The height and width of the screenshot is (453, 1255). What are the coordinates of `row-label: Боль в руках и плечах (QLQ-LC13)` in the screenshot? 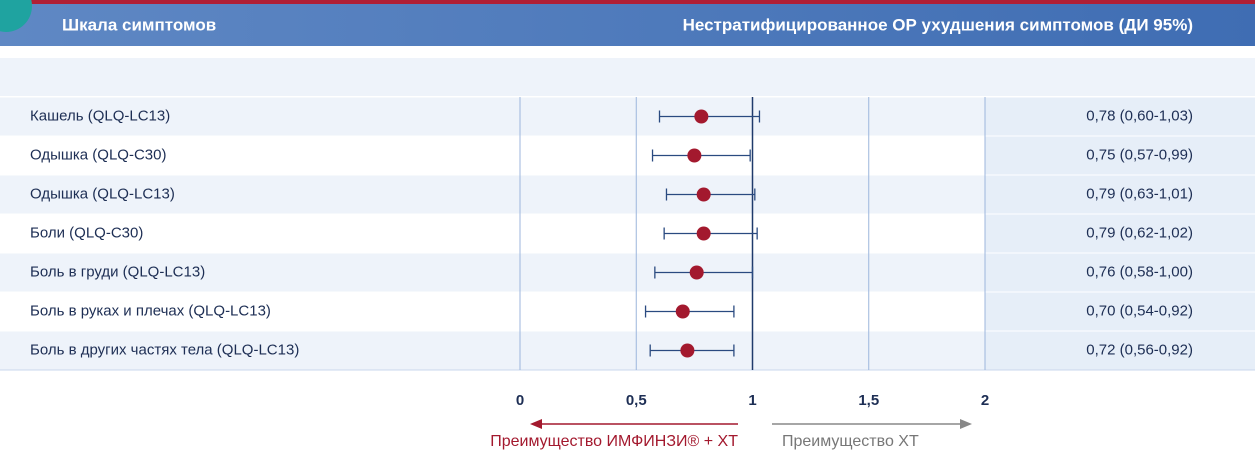 It's located at (150, 310).